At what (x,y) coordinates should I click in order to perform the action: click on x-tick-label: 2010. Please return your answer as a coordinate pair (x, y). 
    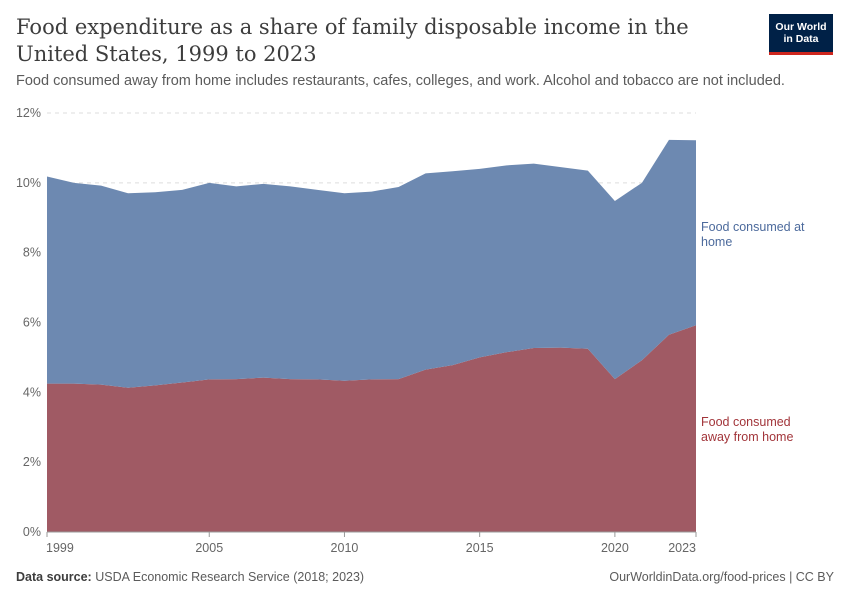
    Looking at the image, I should click on (345, 548).